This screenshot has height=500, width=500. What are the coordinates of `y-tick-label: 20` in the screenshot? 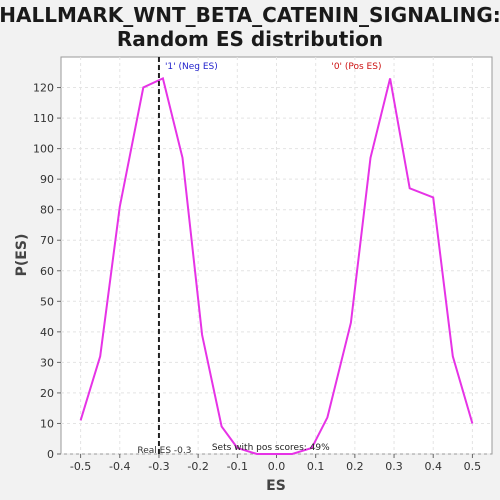 It's located at (47, 393).